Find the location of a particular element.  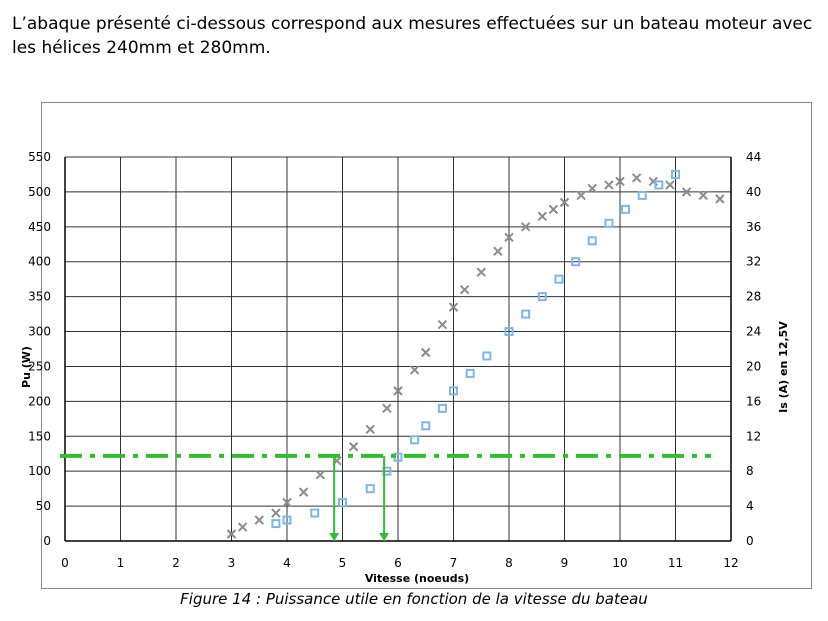

x-tick-label: 5 is located at coordinates (343, 563).